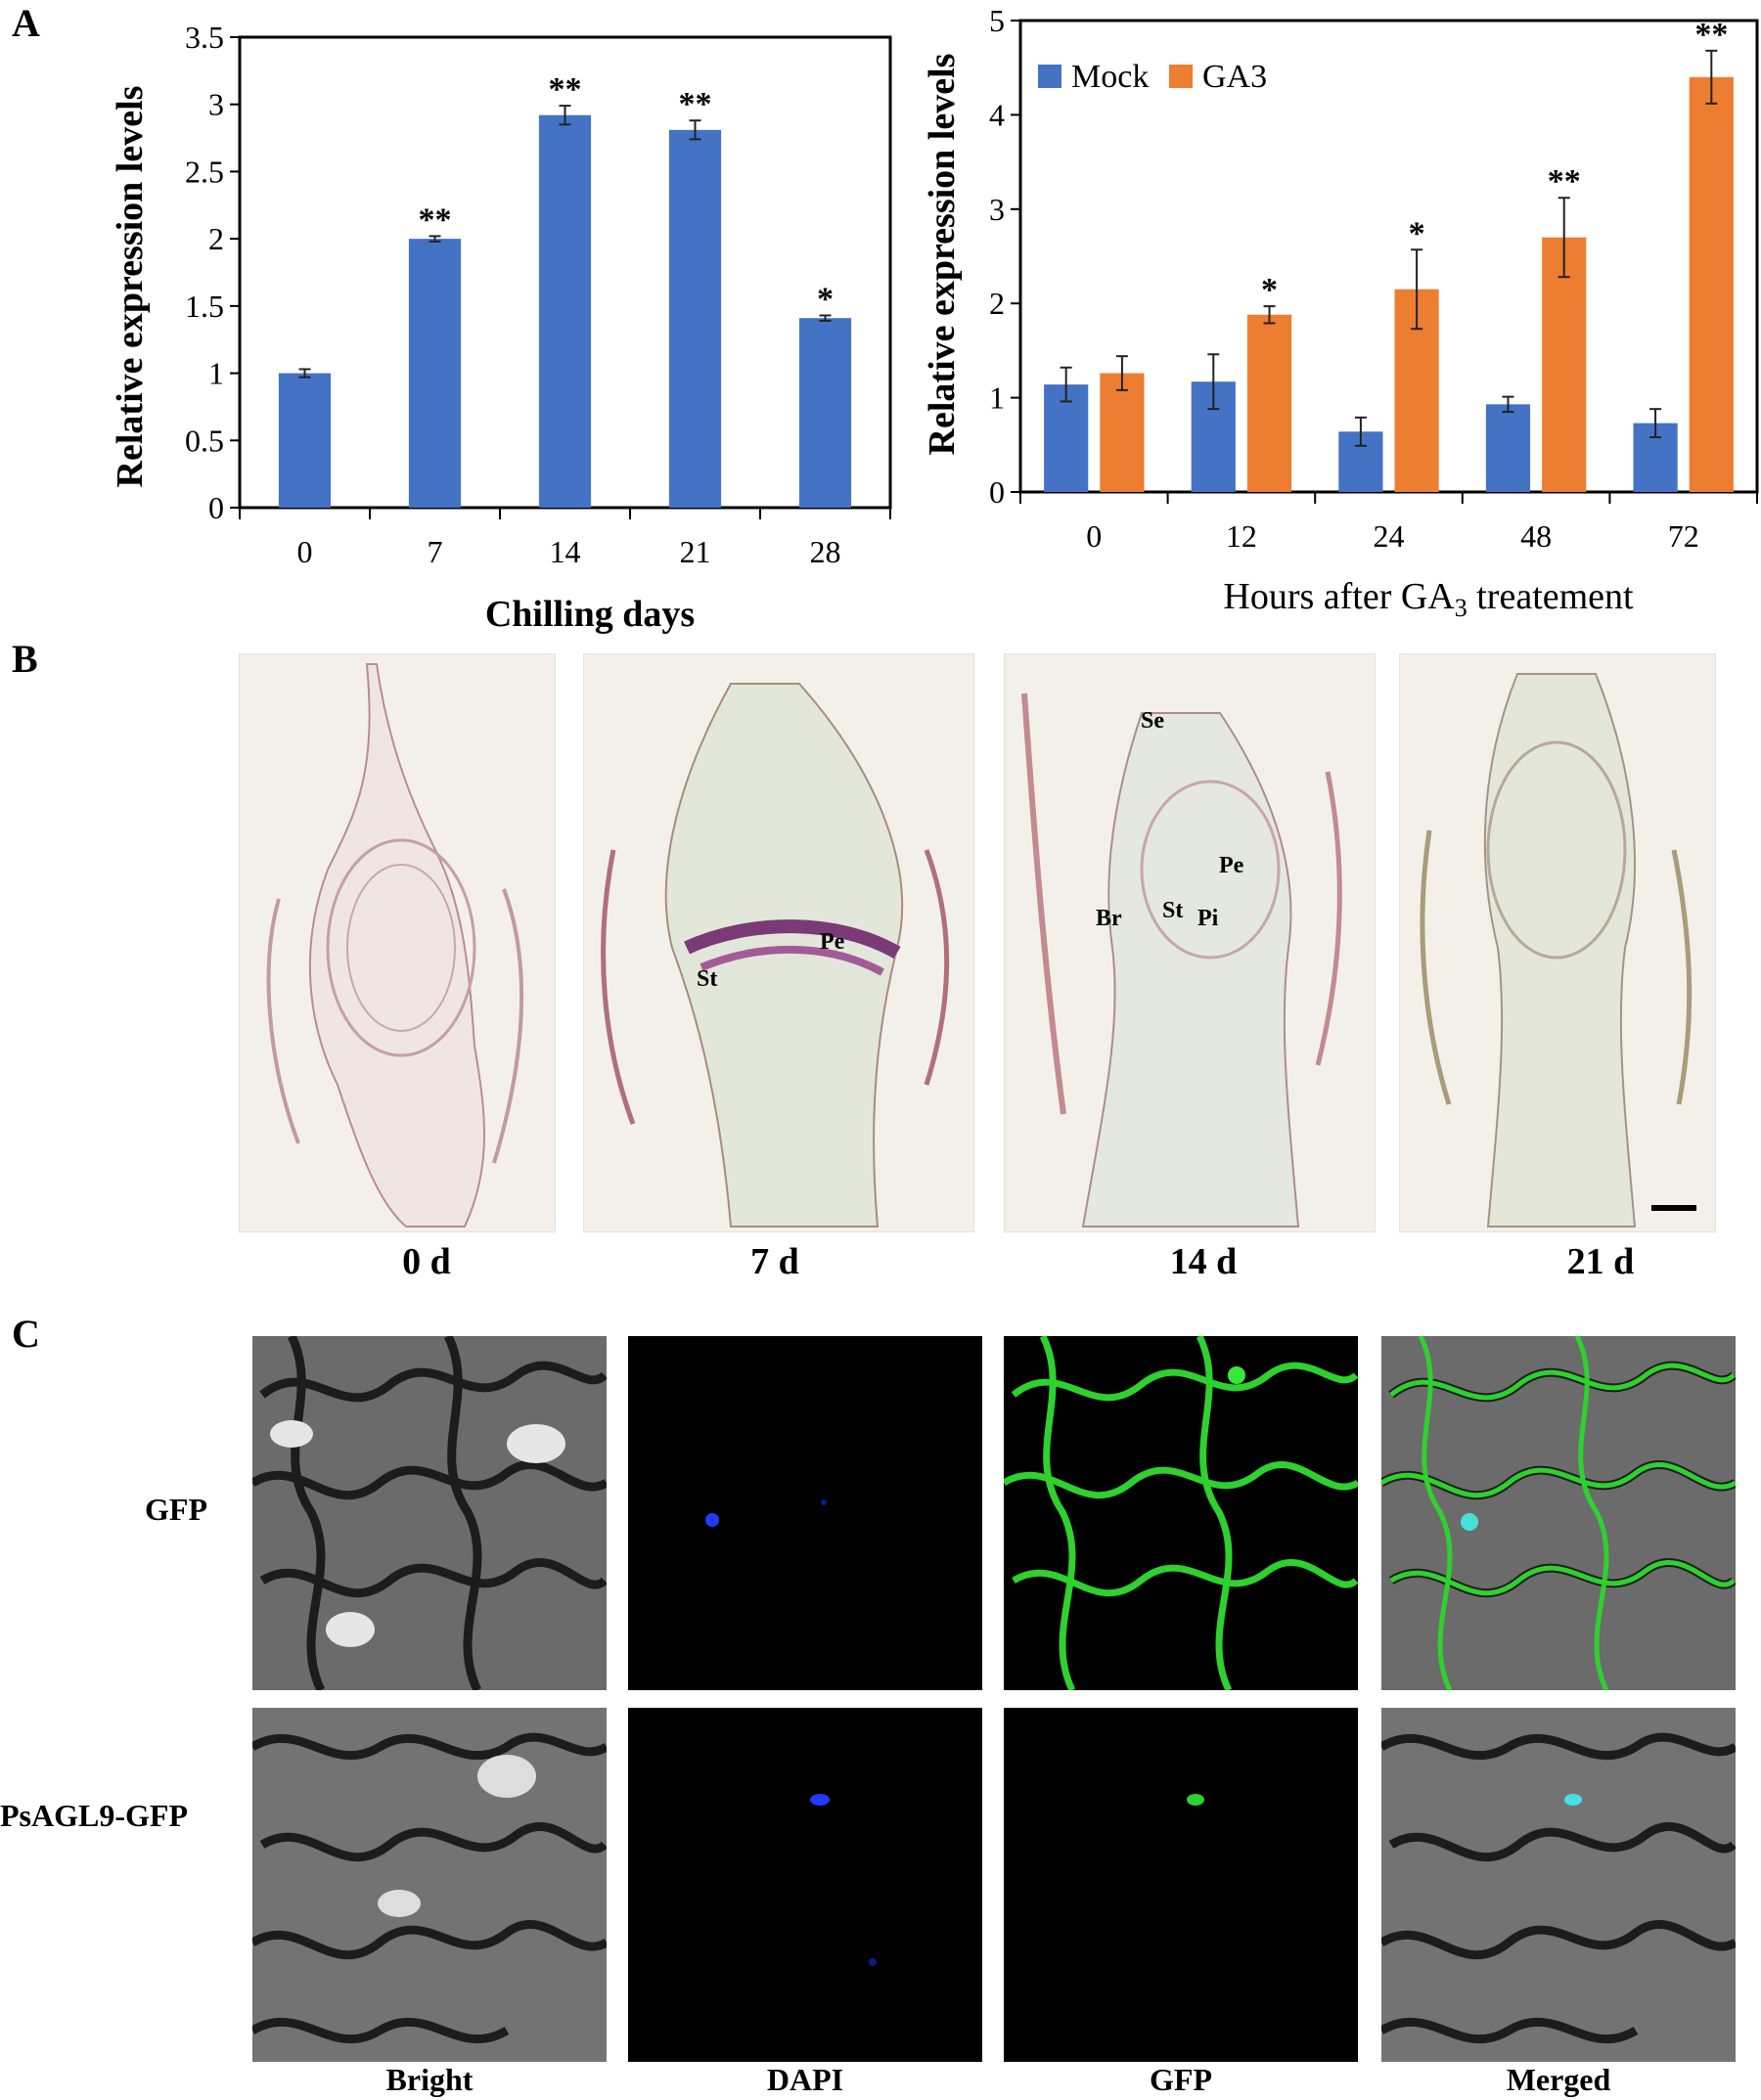 Image resolution: width=1761 pixels, height=2100 pixels. I want to click on gfp-gfp-image, so click(1181, 1513).